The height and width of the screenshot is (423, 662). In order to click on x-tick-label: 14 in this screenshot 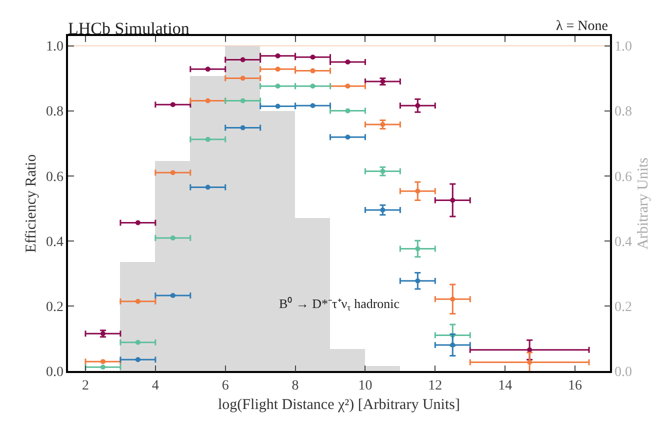, I will do `click(505, 386)`.